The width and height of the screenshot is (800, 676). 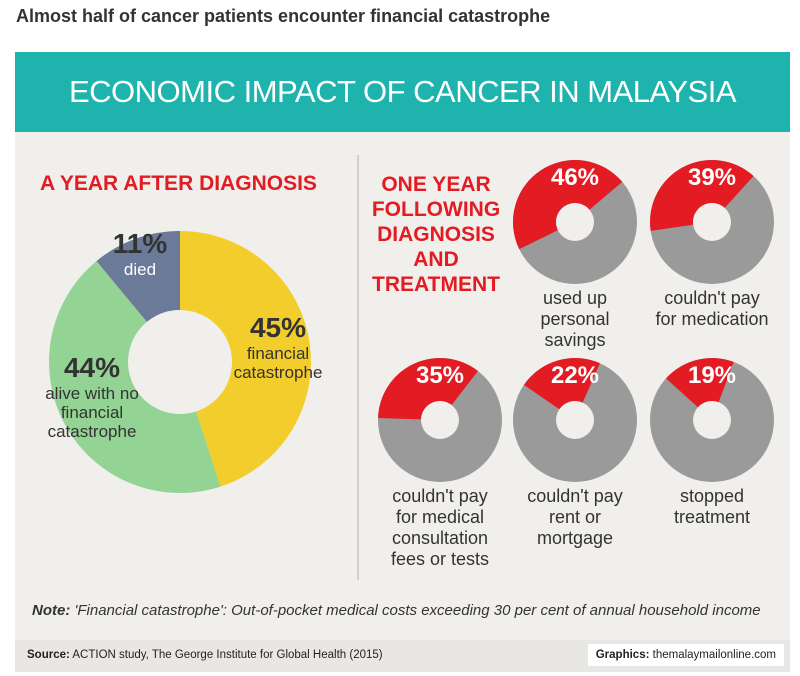 I want to click on credit-text: themalaymailonline.com, so click(x=714, y=655).